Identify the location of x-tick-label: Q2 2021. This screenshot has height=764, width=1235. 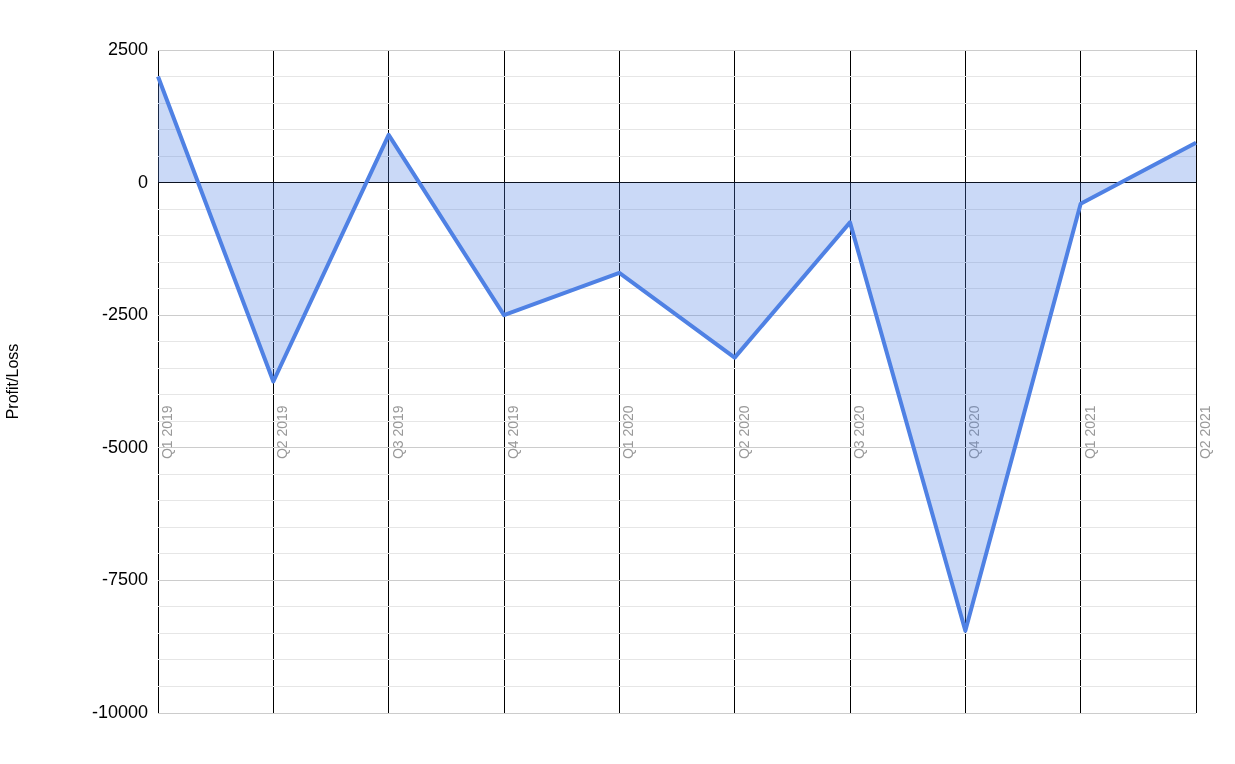
(1204, 432).